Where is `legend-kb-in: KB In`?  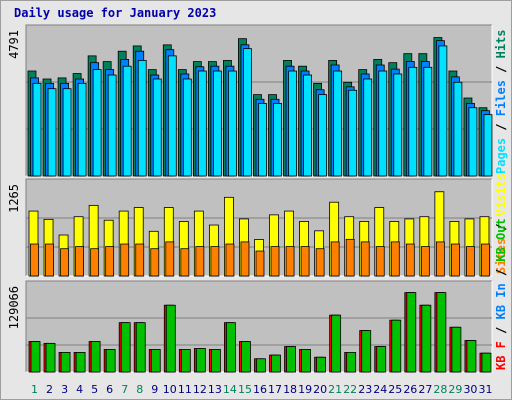
legend-kb-in: KB In is located at coordinates (501, 301).